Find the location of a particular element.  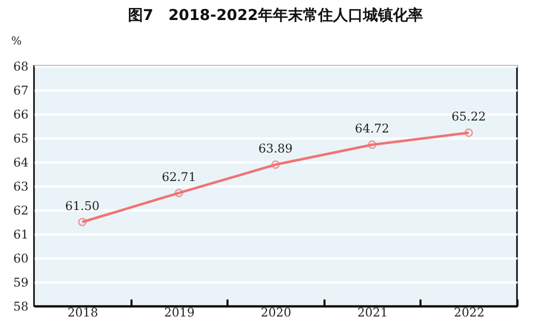

y-tick-label: 67 is located at coordinates (20, 91).